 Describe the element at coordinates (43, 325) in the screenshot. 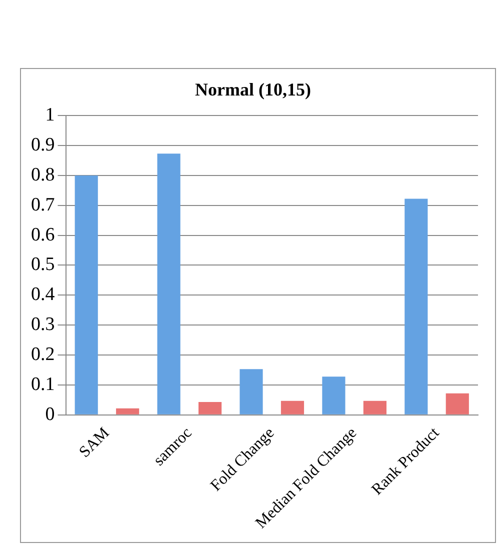

I see `y-tick-label: 0.3` at that location.